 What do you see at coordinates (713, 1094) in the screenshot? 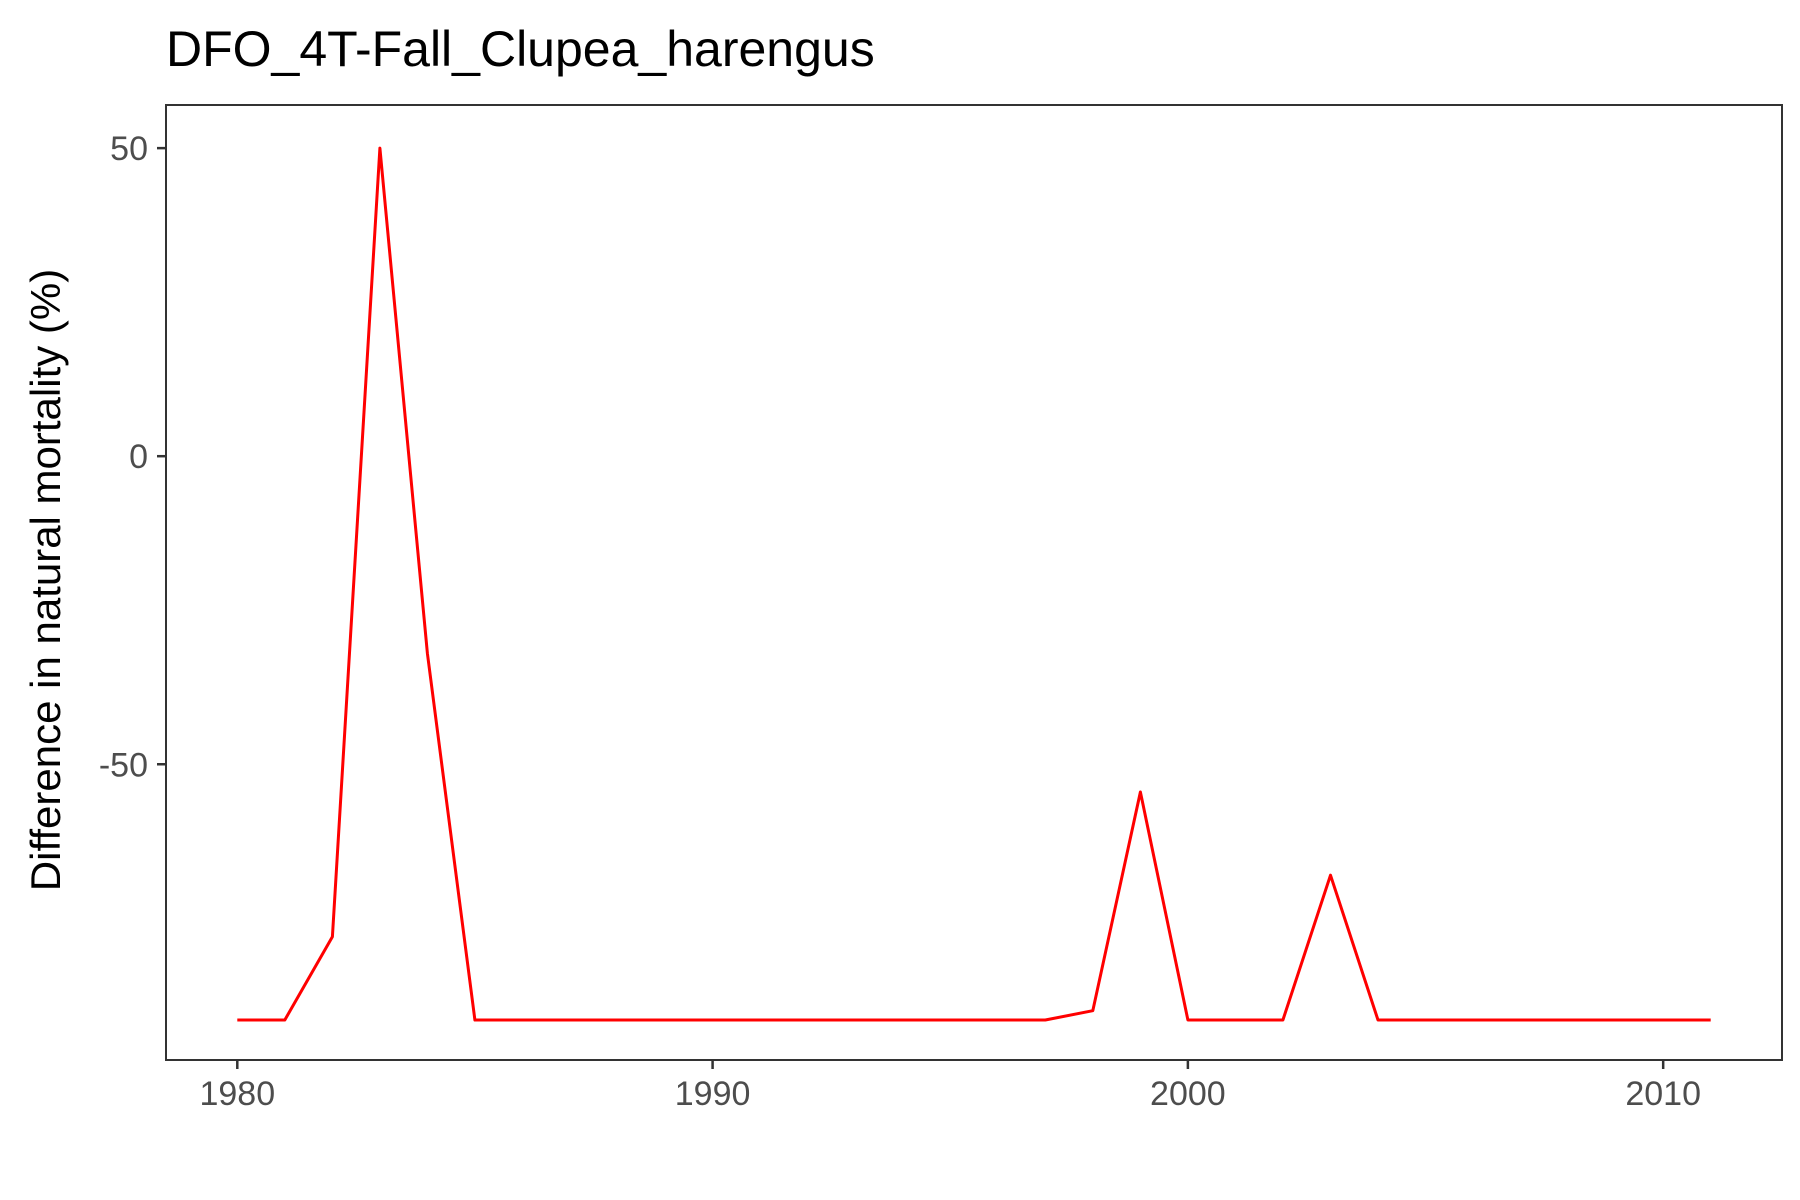
I see `x-tick-label: 1990` at bounding box center [713, 1094].